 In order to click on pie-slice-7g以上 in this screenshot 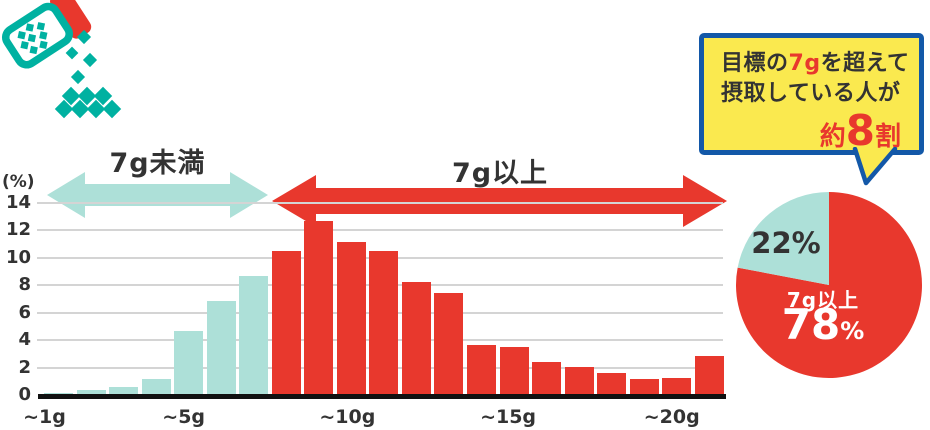, I will do `click(829, 285)`.